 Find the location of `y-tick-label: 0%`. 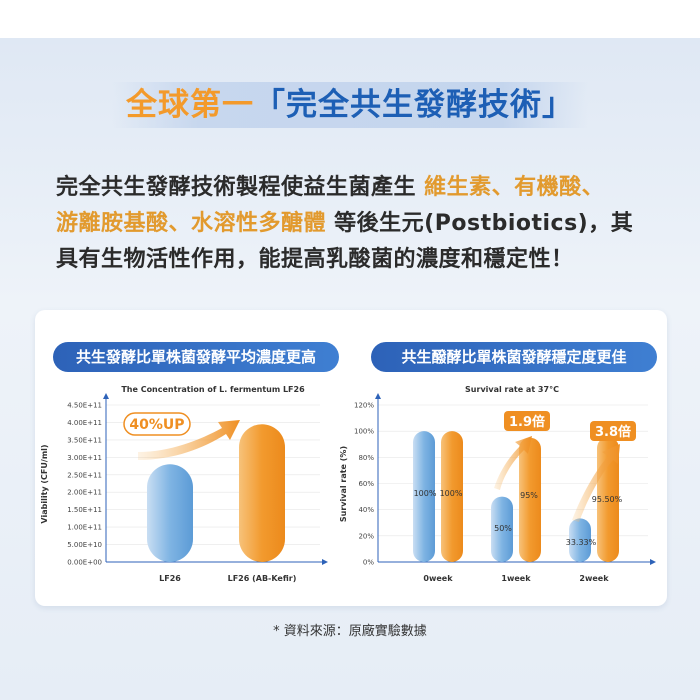

y-tick-label: 0% is located at coordinates (368, 563).